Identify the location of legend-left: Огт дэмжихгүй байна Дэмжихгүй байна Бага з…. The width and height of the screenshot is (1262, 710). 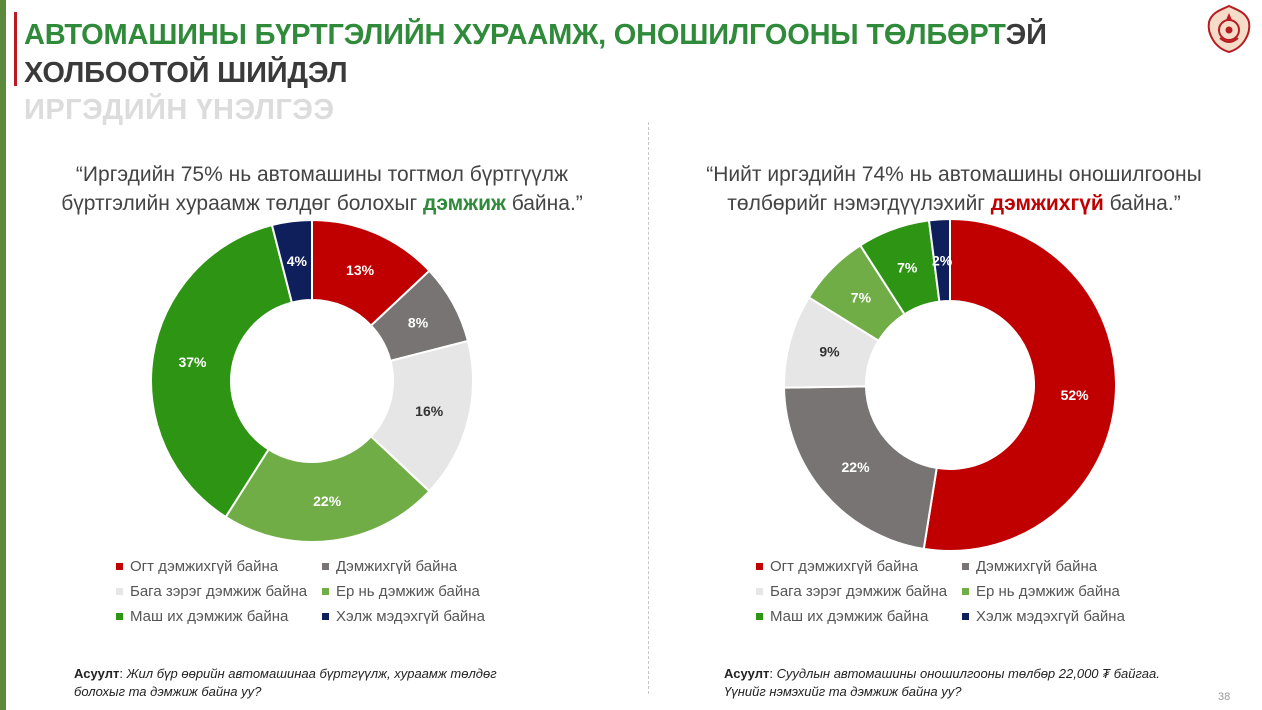
(322, 591).